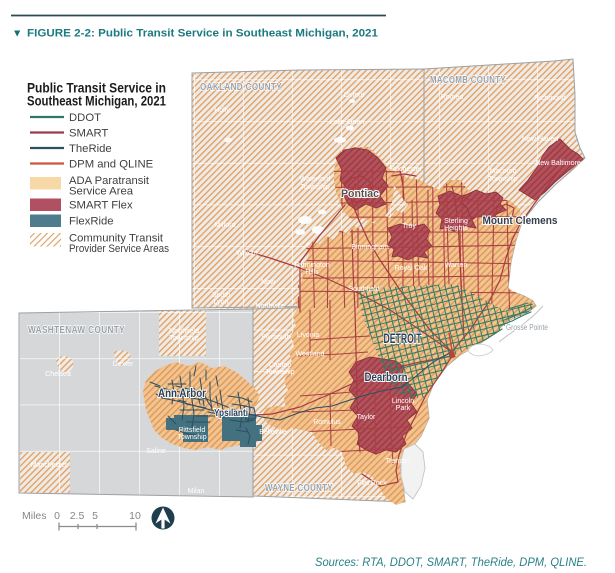 Image resolution: width=615 pixels, height=573 pixels. I want to click on svg-text: DDOT, so click(85, 118).